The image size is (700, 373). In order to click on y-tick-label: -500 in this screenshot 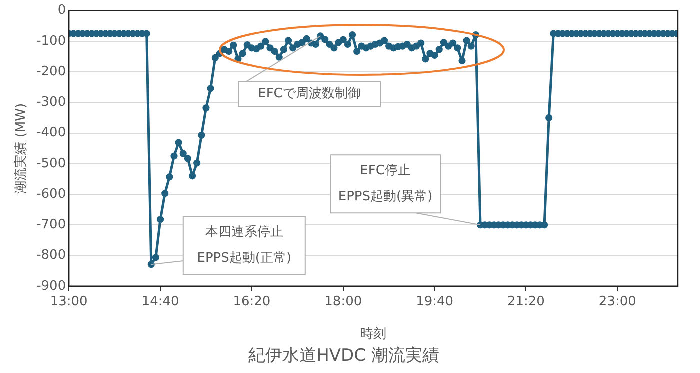, I will do `click(51, 164)`.